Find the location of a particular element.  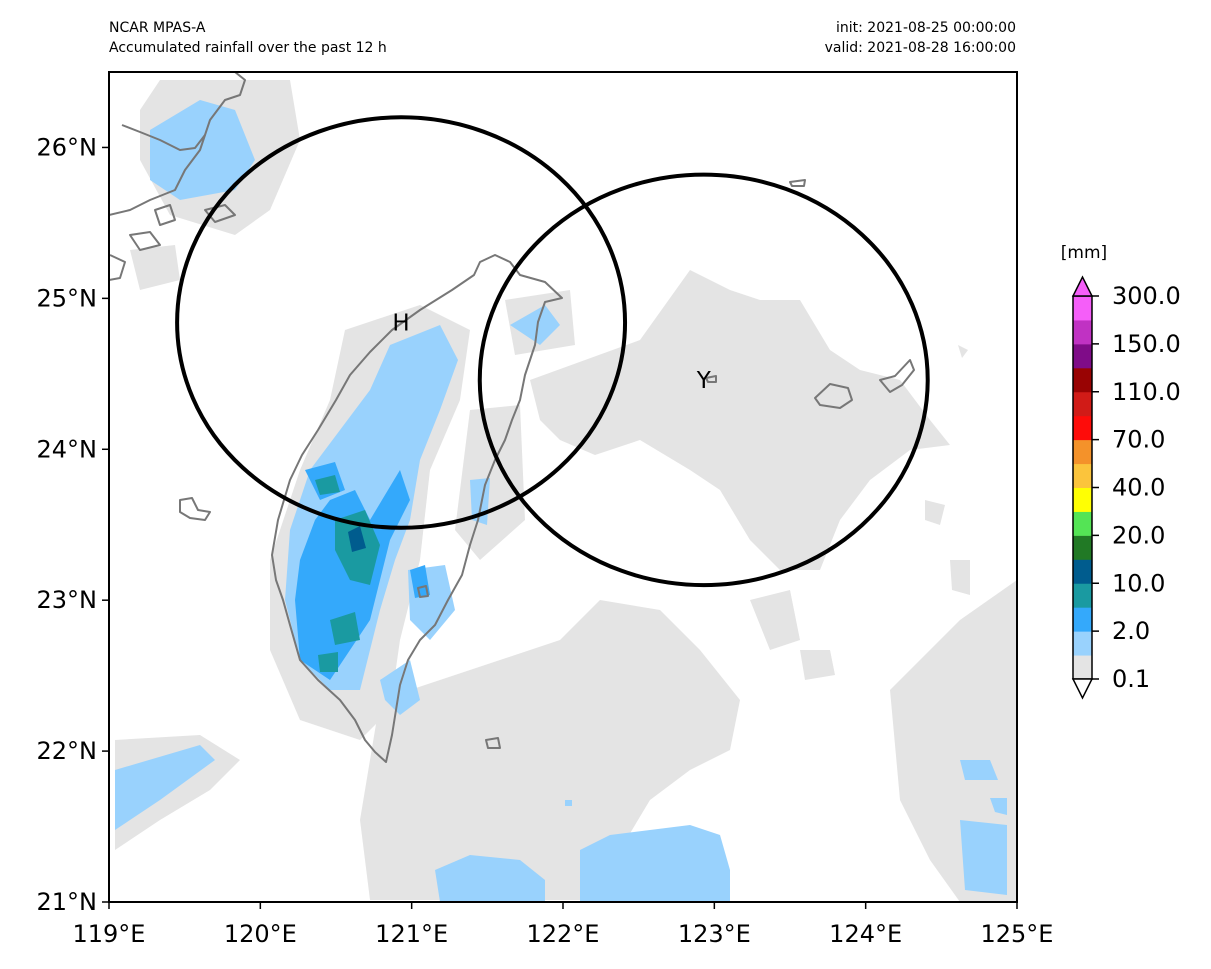

x-tick-label: 120°E is located at coordinates (260, 934).